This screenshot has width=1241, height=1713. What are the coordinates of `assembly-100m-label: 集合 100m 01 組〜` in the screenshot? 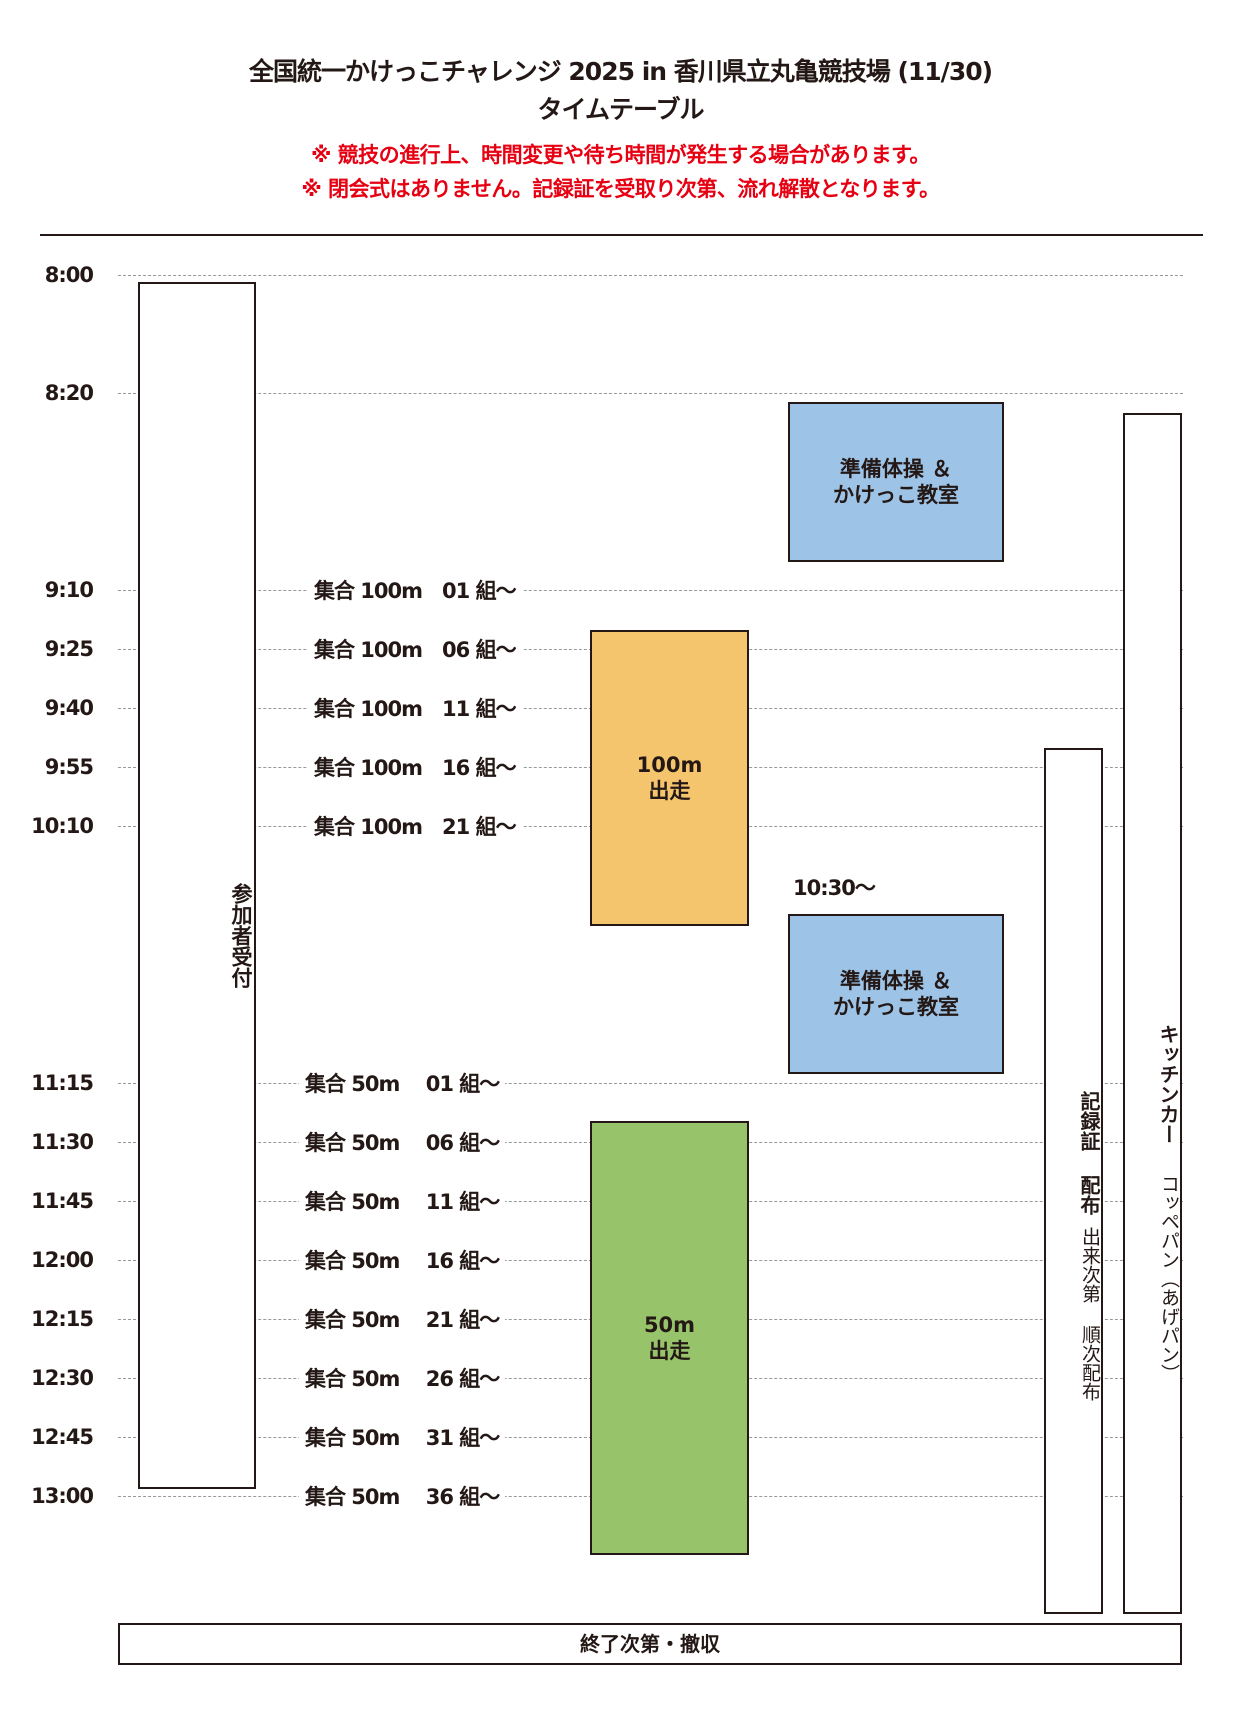 It's located at (415, 590).